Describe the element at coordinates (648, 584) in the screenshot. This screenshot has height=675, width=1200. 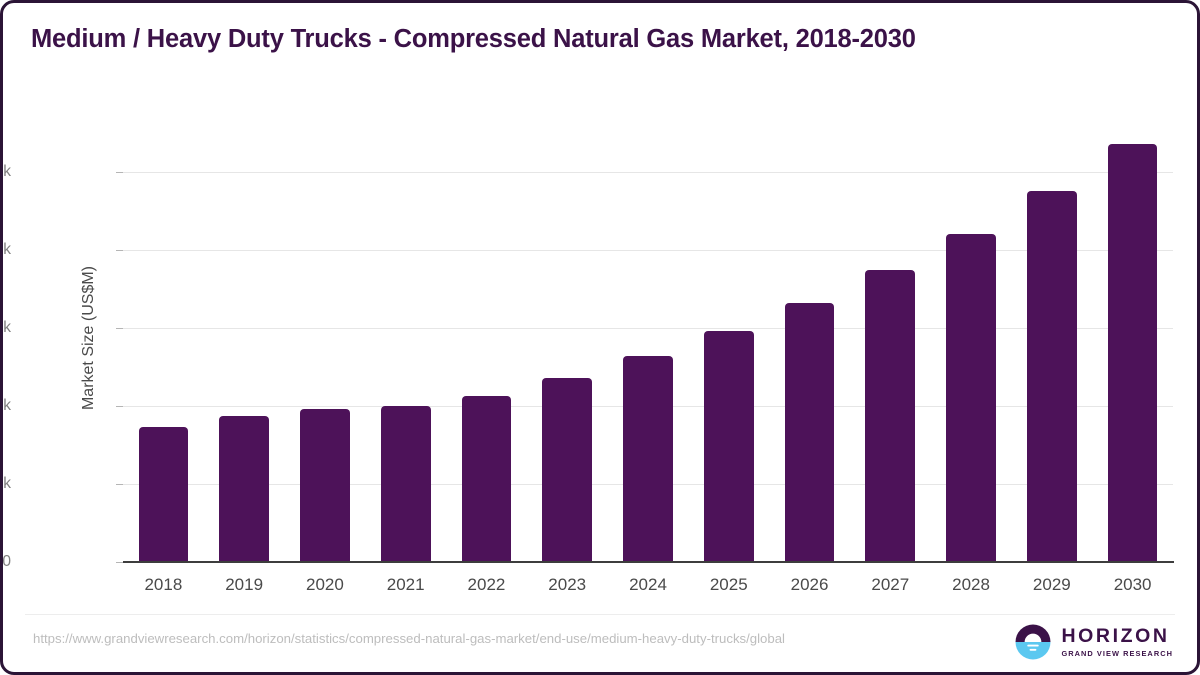
I see `x-axis-tick-label: 2024` at that location.